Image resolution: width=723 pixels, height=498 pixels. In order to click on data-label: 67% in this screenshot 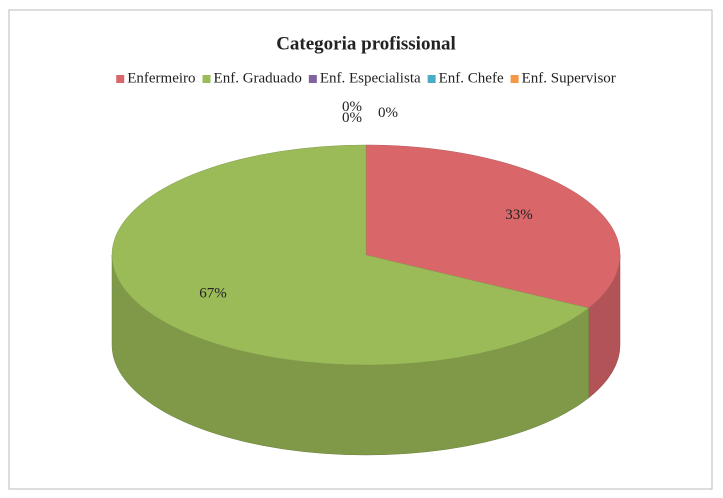, I will do `click(213, 294)`.